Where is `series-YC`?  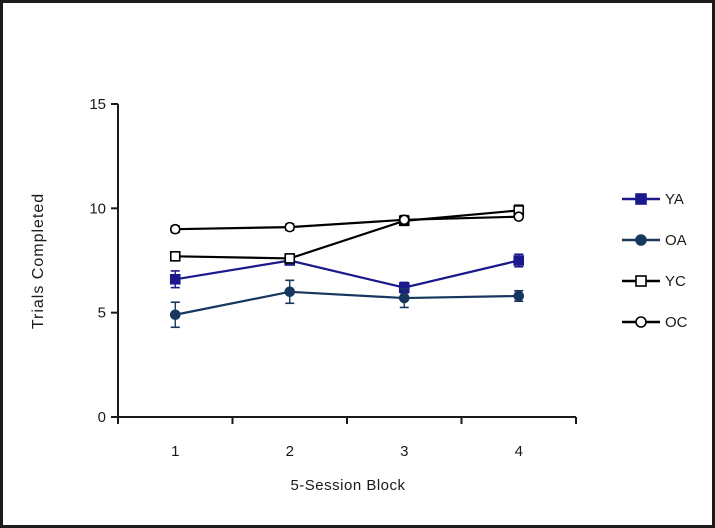
series-YC is located at coordinates (347, 234).